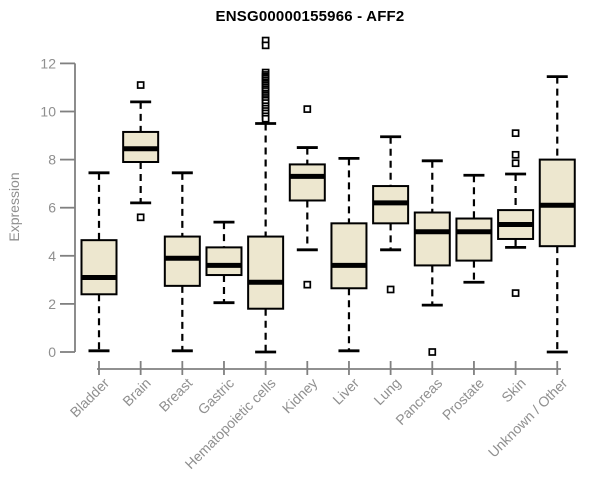 The width and height of the screenshot is (600, 500). What do you see at coordinates (136, 392) in the screenshot?
I see `category-label: Brain` at bounding box center [136, 392].